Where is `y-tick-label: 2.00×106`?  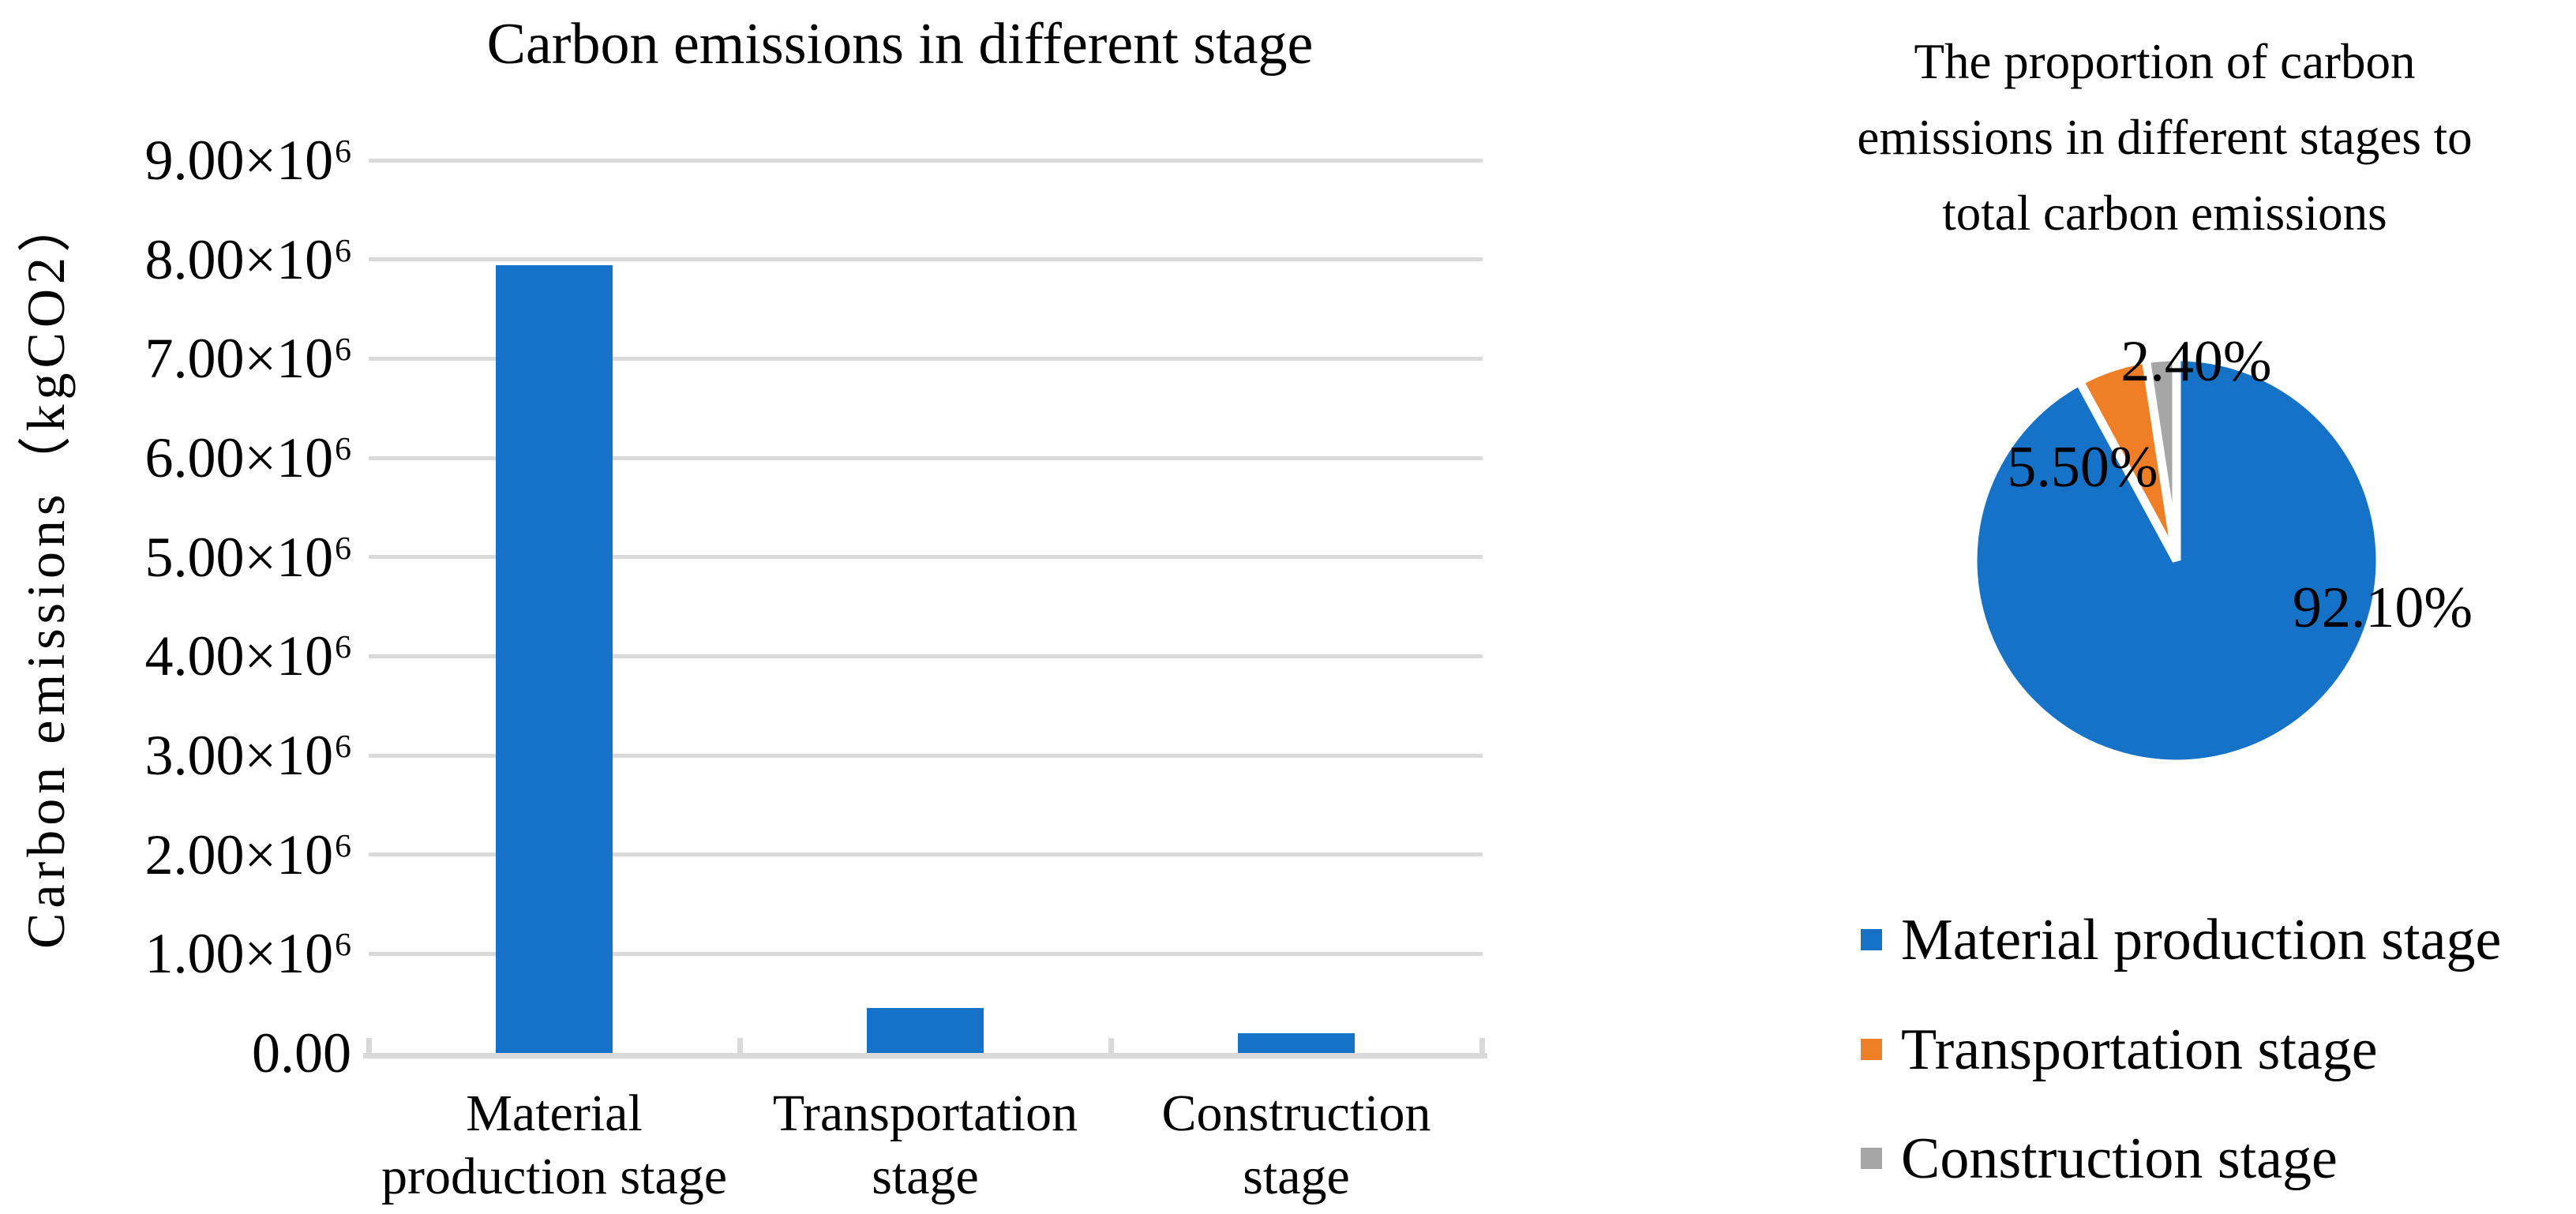 y-tick-label: 2.00×106 is located at coordinates (175, 855).